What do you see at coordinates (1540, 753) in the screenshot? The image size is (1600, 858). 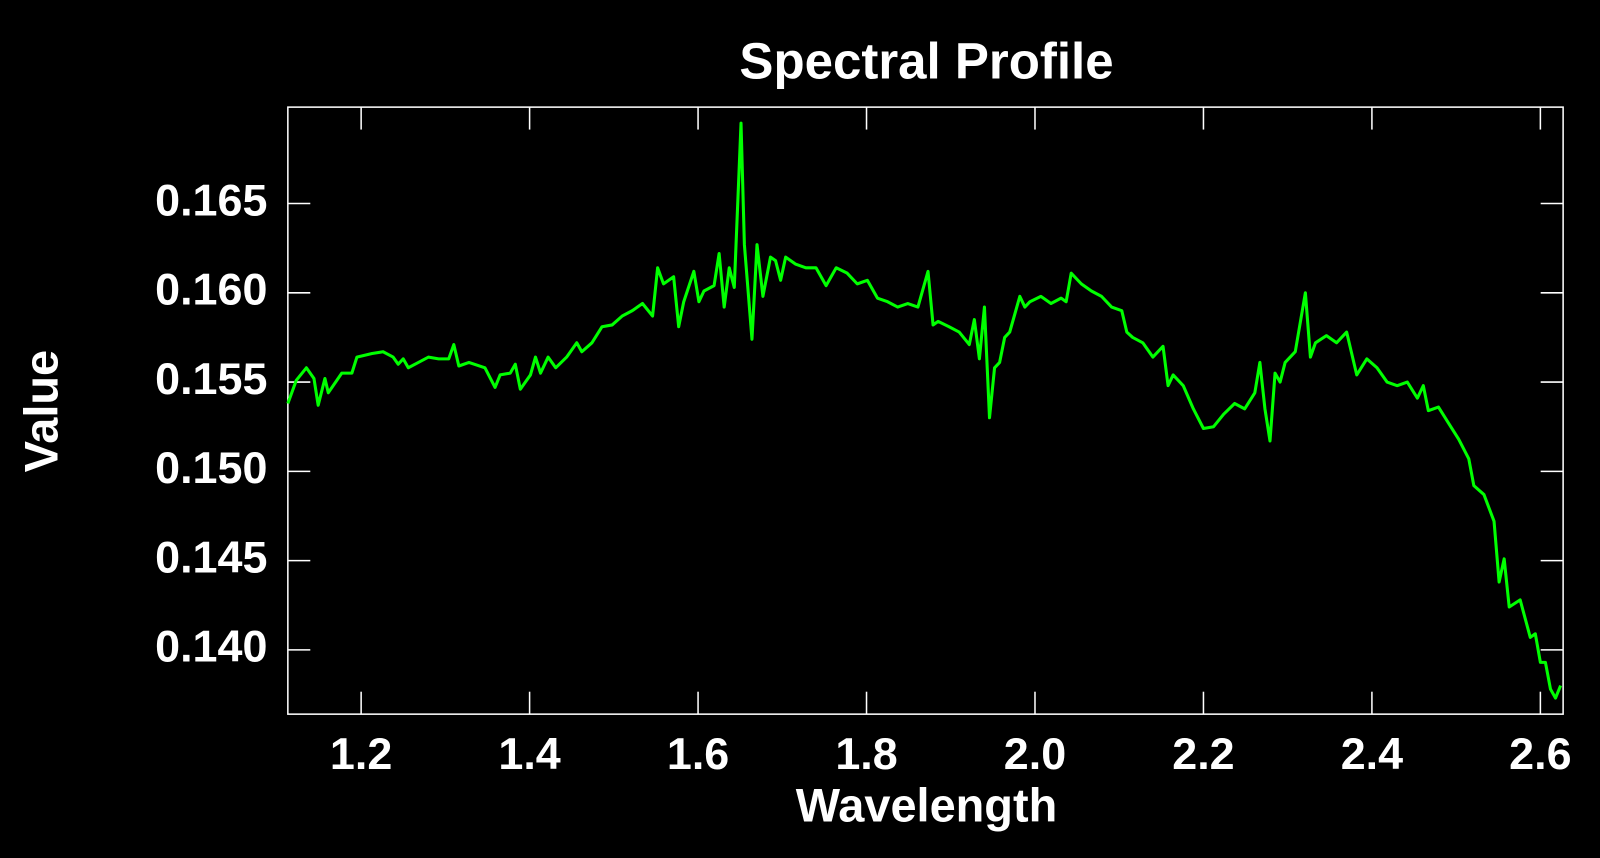 I see `x-tick-label: 2.6` at bounding box center [1540, 753].